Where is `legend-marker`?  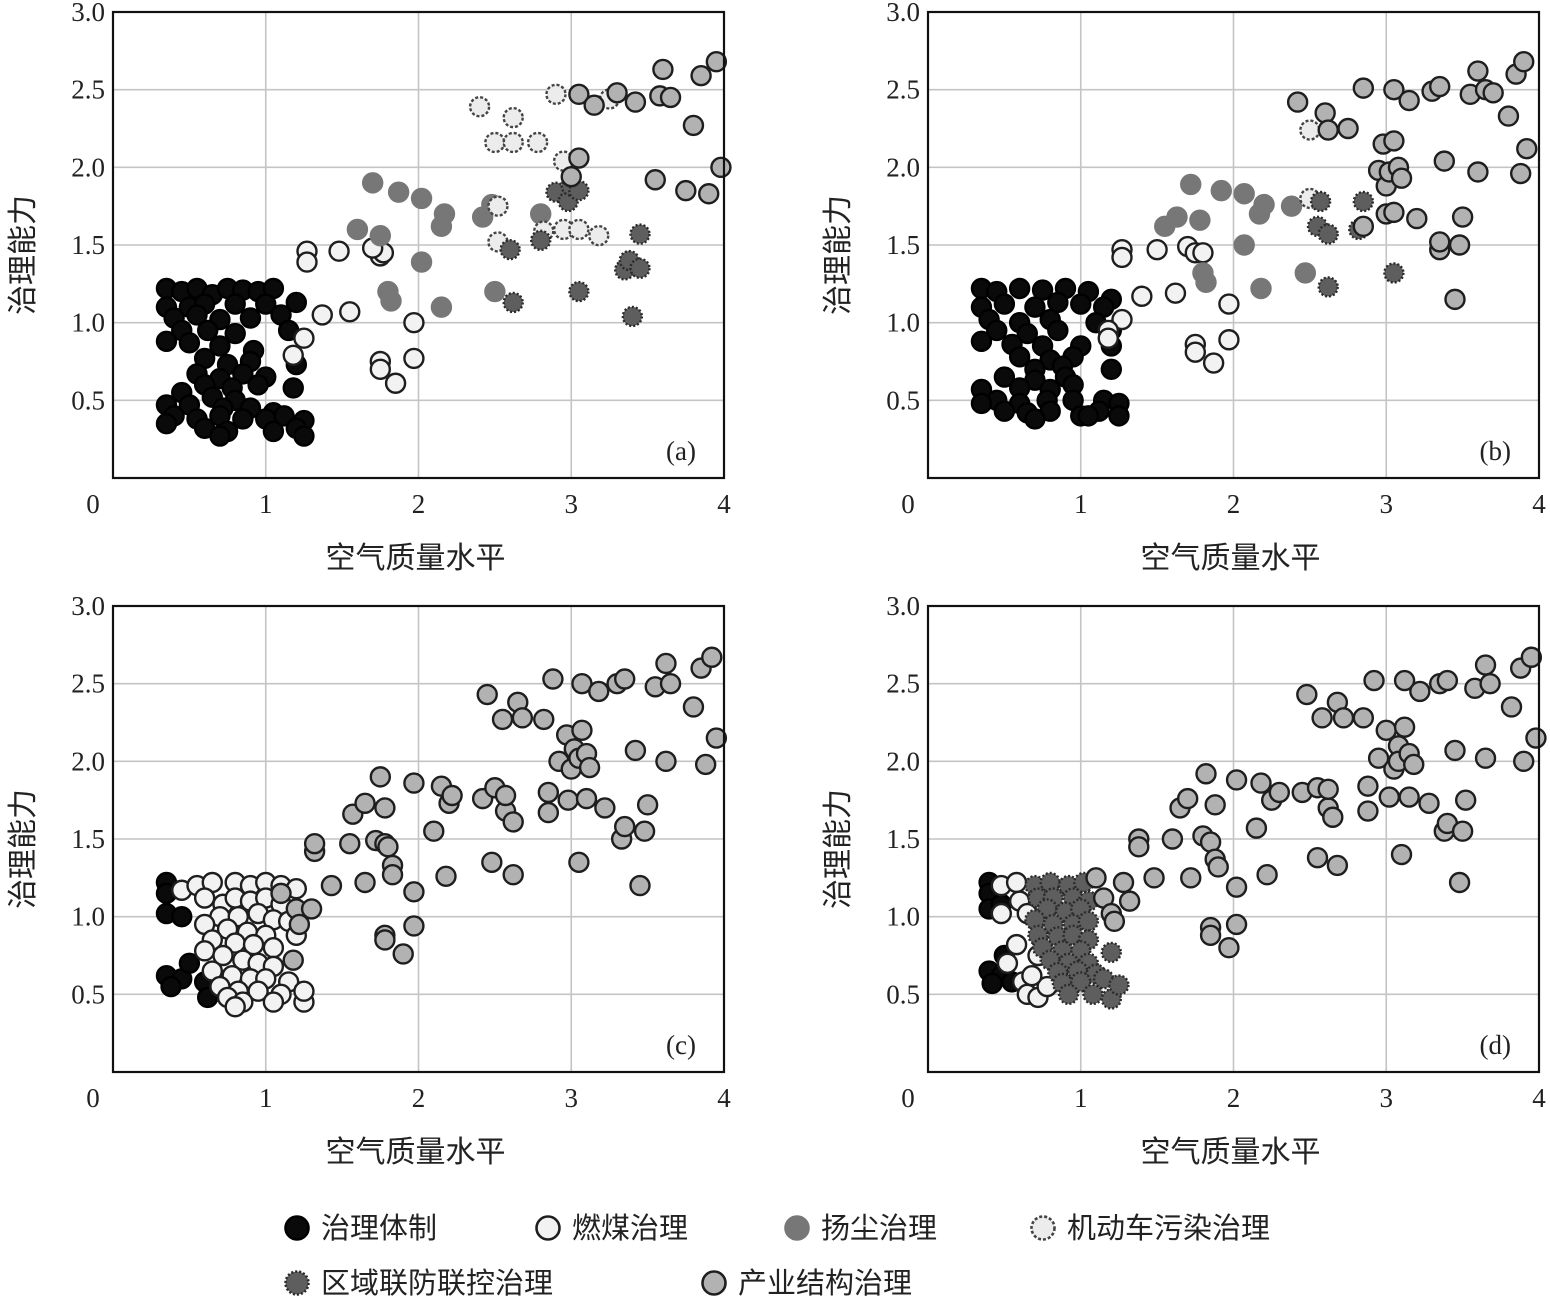 legend-marker is located at coordinates (797, 1228).